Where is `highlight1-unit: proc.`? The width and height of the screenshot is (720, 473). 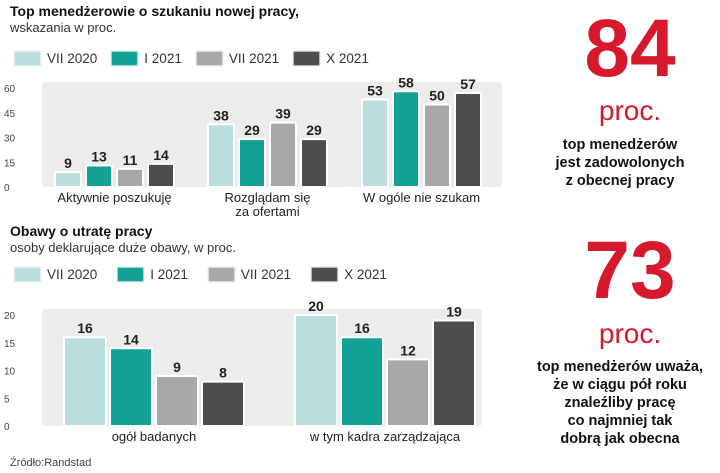
highlight1-unit: proc. is located at coordinates (630, 110).